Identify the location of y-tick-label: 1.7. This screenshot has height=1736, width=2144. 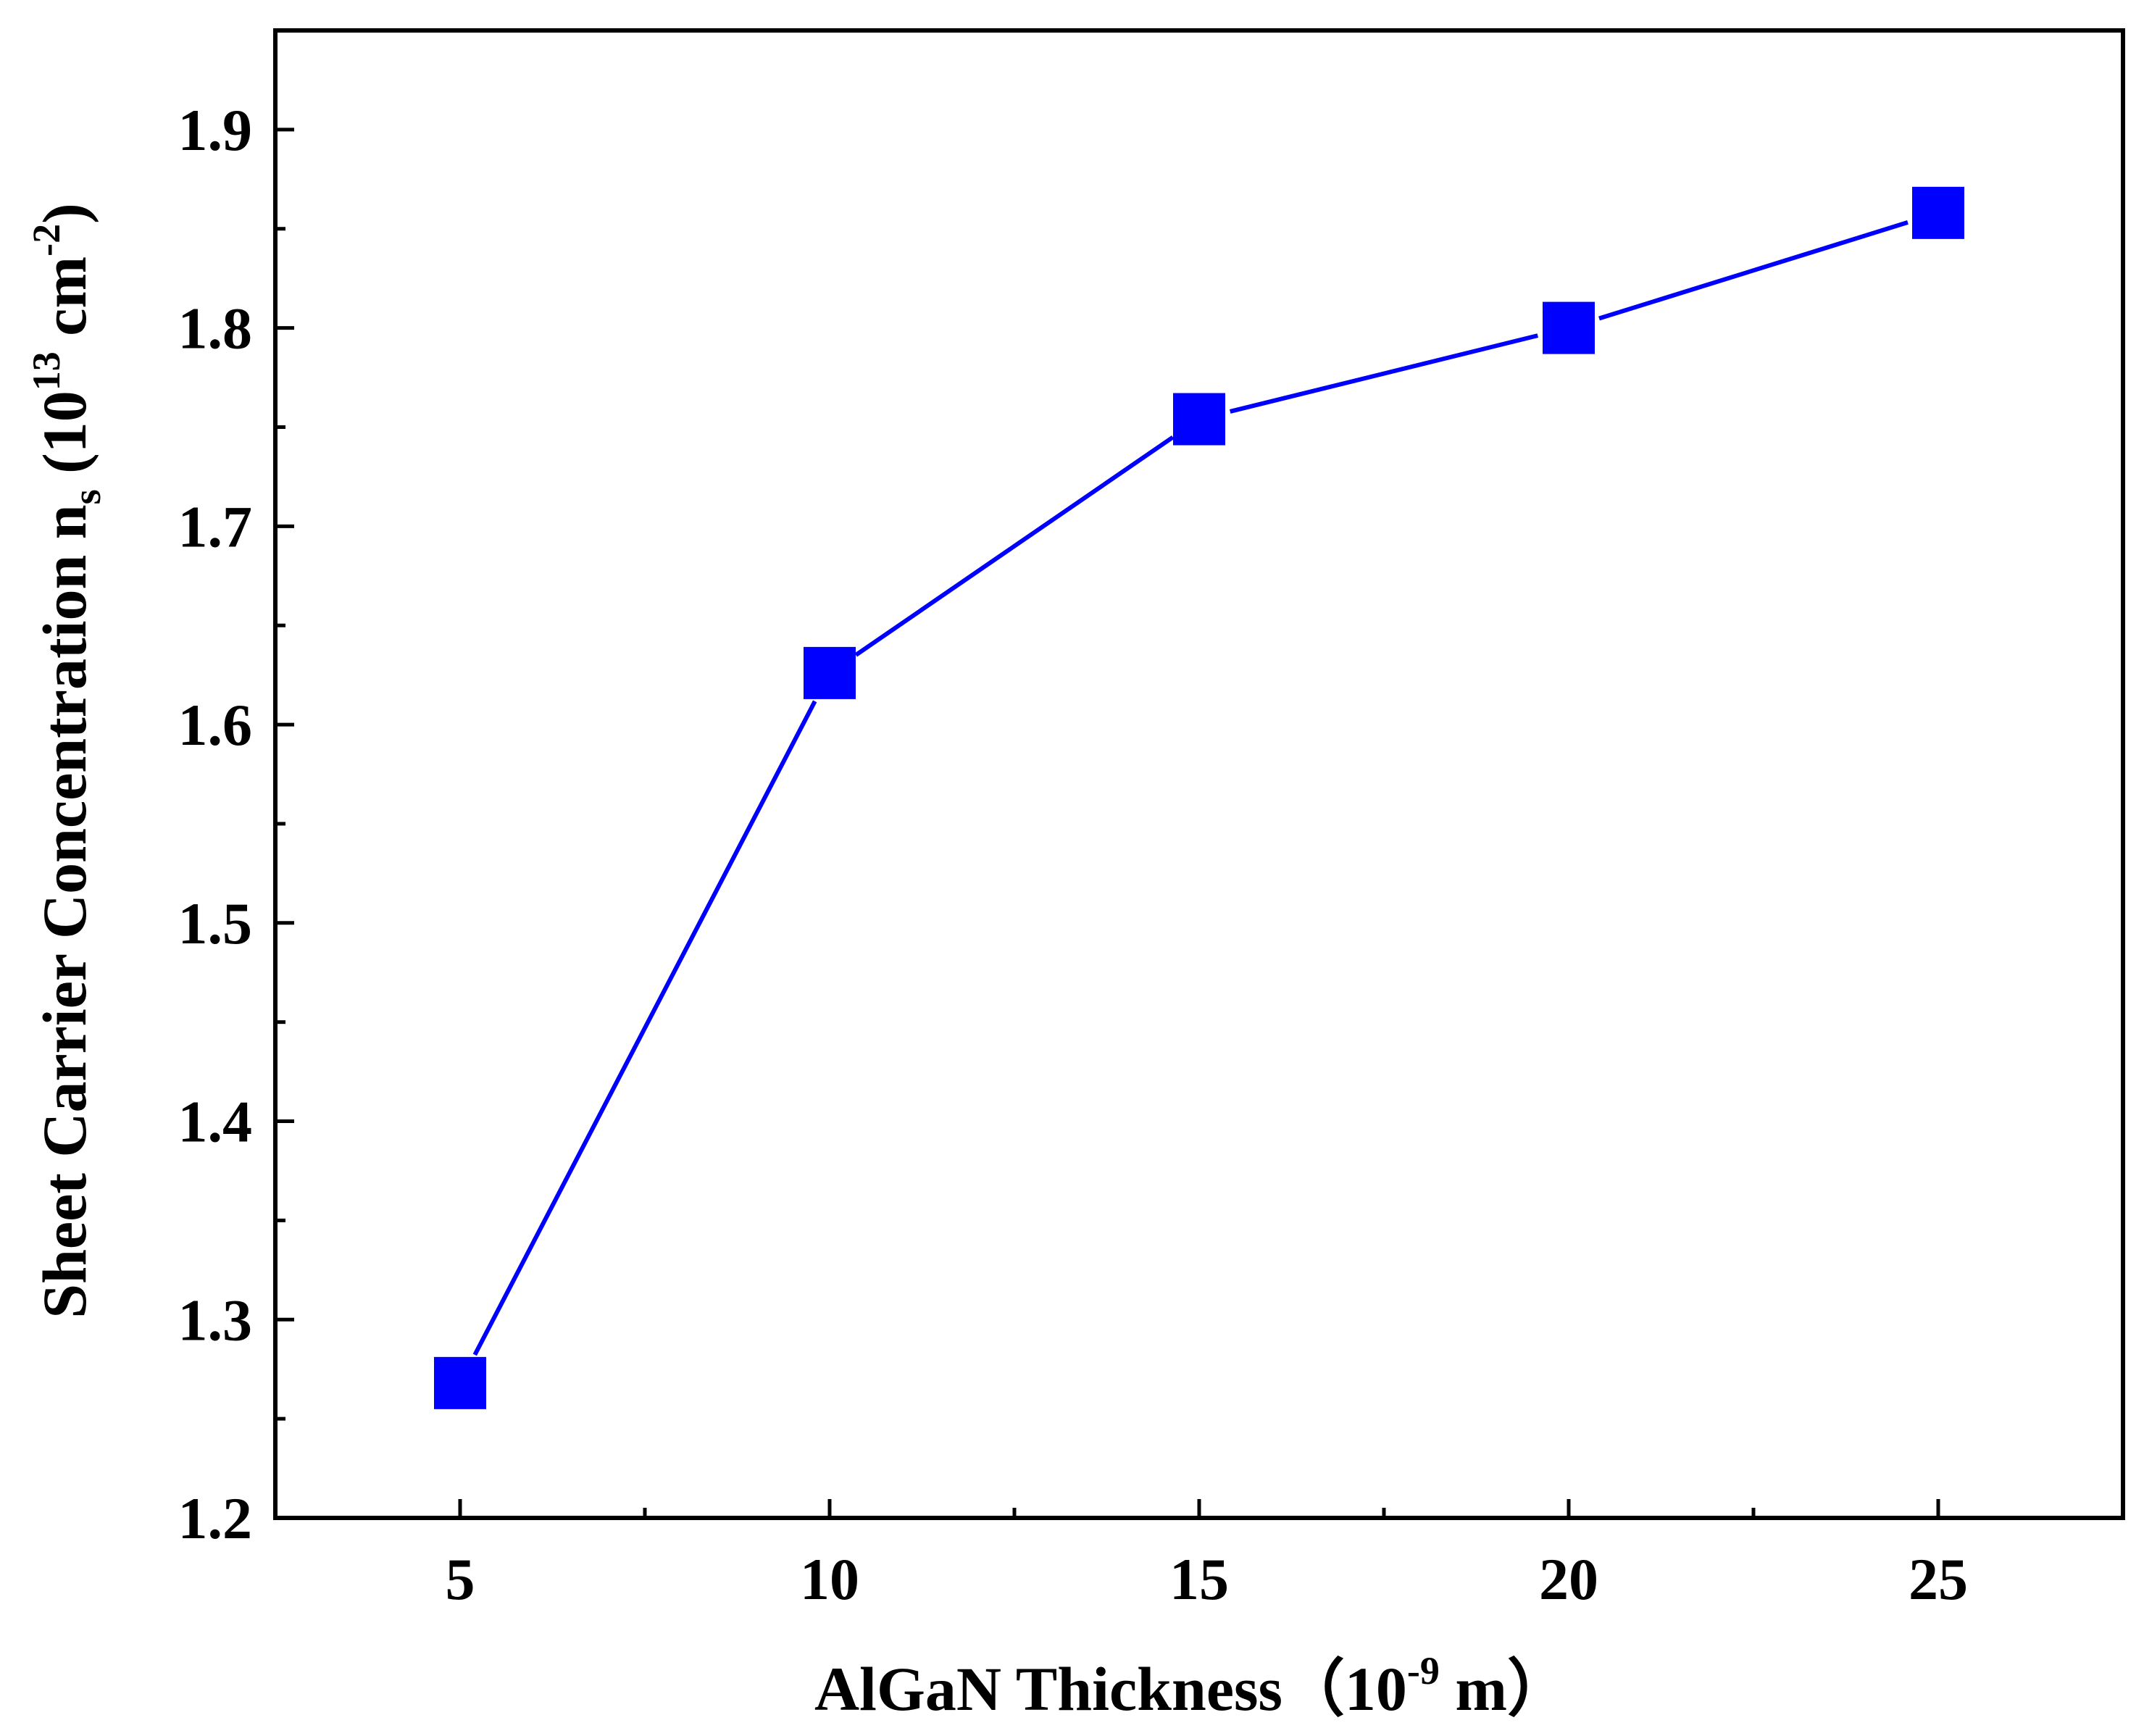
(216, 526).